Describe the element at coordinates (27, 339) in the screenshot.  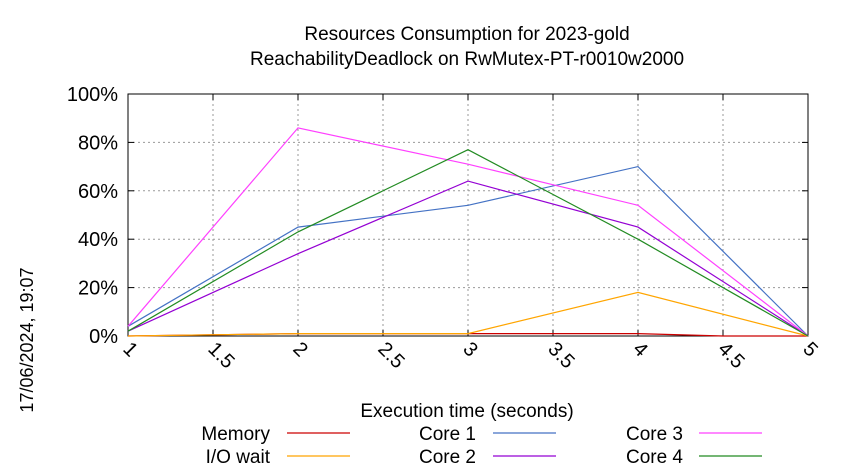
I see `timestamp-label: 17/06/2024, 19:07` at that location.